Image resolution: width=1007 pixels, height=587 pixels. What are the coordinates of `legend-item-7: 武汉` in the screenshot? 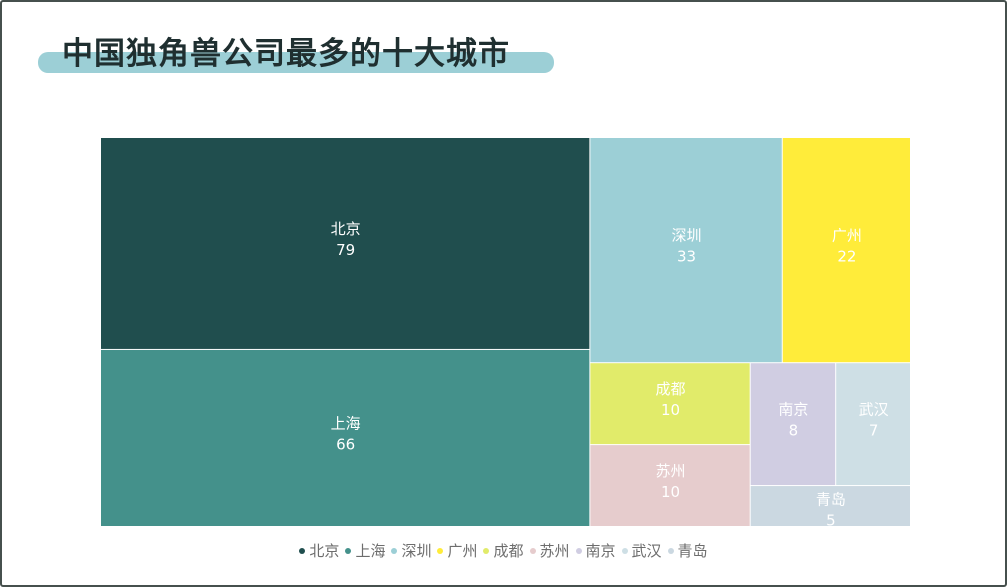 It's located at (641, 550).